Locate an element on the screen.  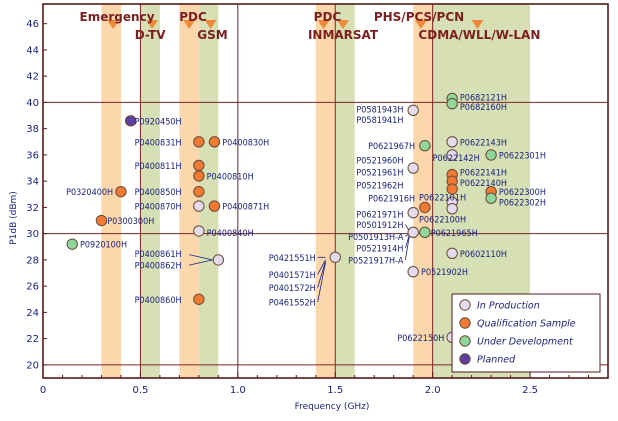
point-label-35: P0682121H is located at coordinates (483, 99).